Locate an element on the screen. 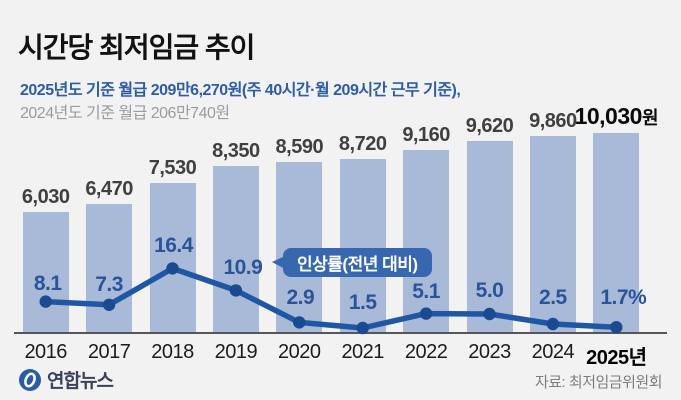  annotation-bubble: 인상률(전년 대비) is located at coordinates (352, 262).